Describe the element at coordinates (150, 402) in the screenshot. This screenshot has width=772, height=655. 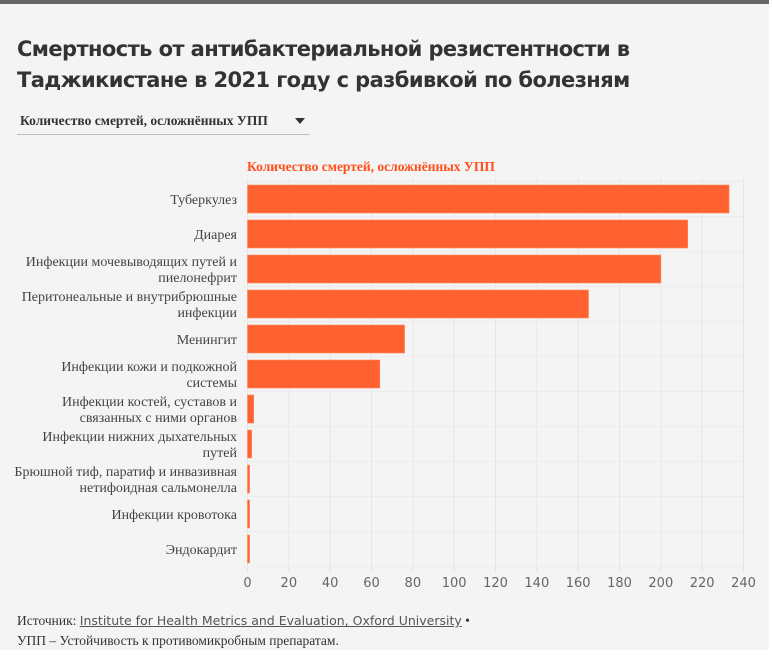
I see `category-label-line: Инфекции костей, суставов и` at that location.